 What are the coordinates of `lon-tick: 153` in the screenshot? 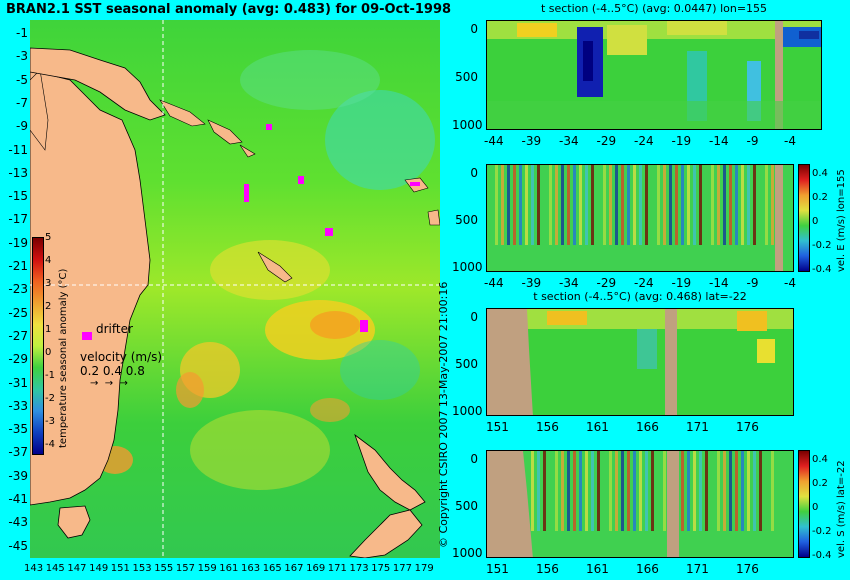 It's located at (142, 568).